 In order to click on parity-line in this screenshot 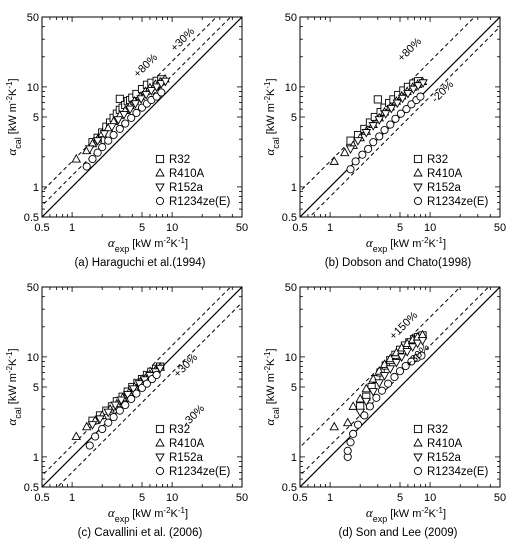, I will do `click(400, 387)`.